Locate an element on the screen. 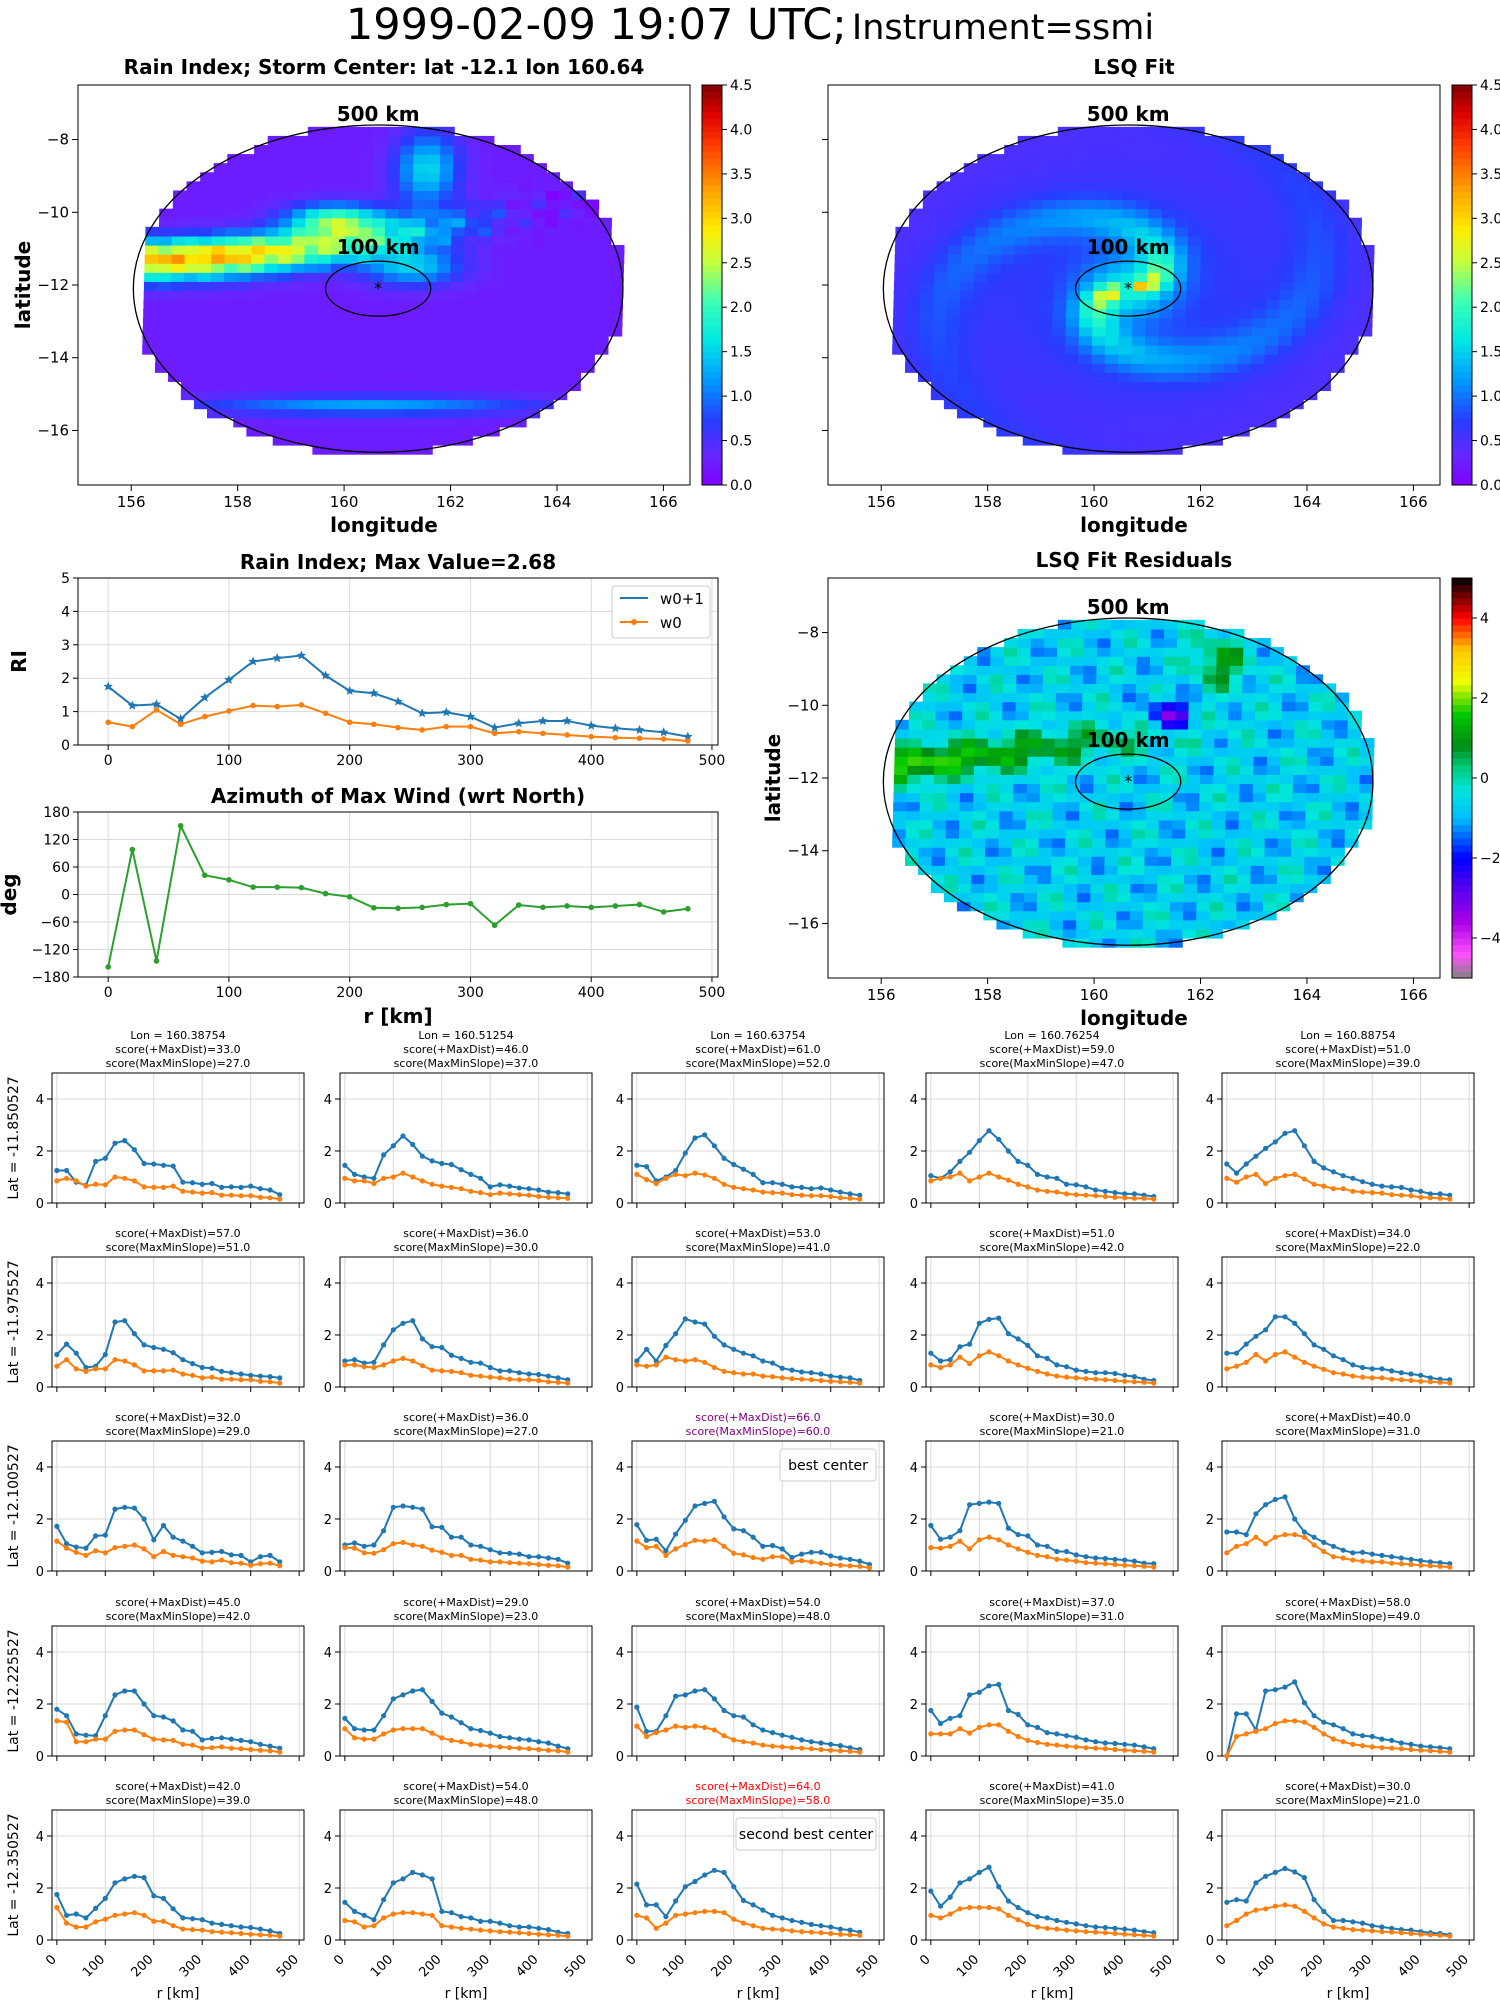  legend-label-w0p1: w0+1 is located at coordinates (682, 599).